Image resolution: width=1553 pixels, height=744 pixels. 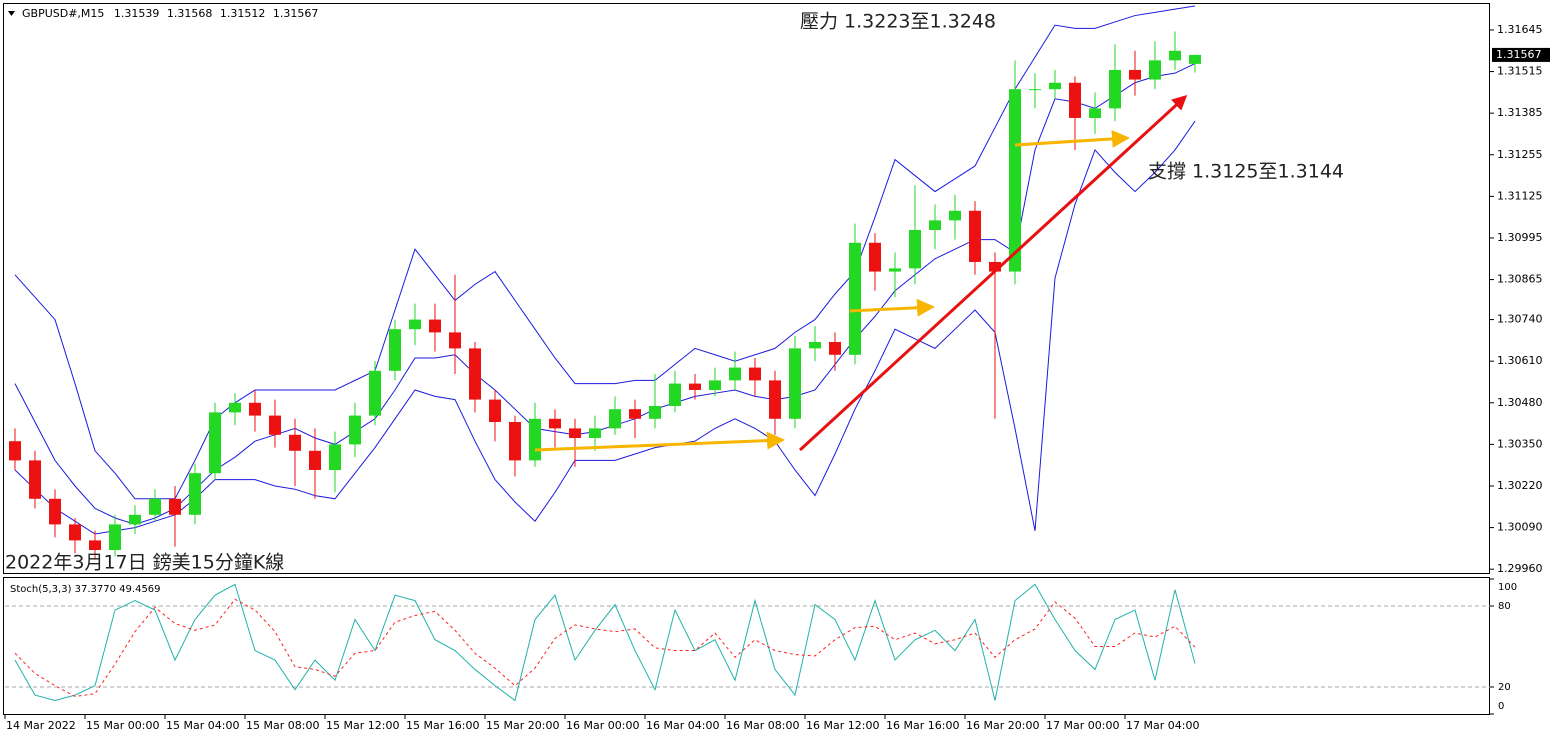 What do you see at coordinates (898, 22) in the screenshot?
I see `resistance-note: 壓力 1.3223至1.3248` at bounding box center [898, 22].